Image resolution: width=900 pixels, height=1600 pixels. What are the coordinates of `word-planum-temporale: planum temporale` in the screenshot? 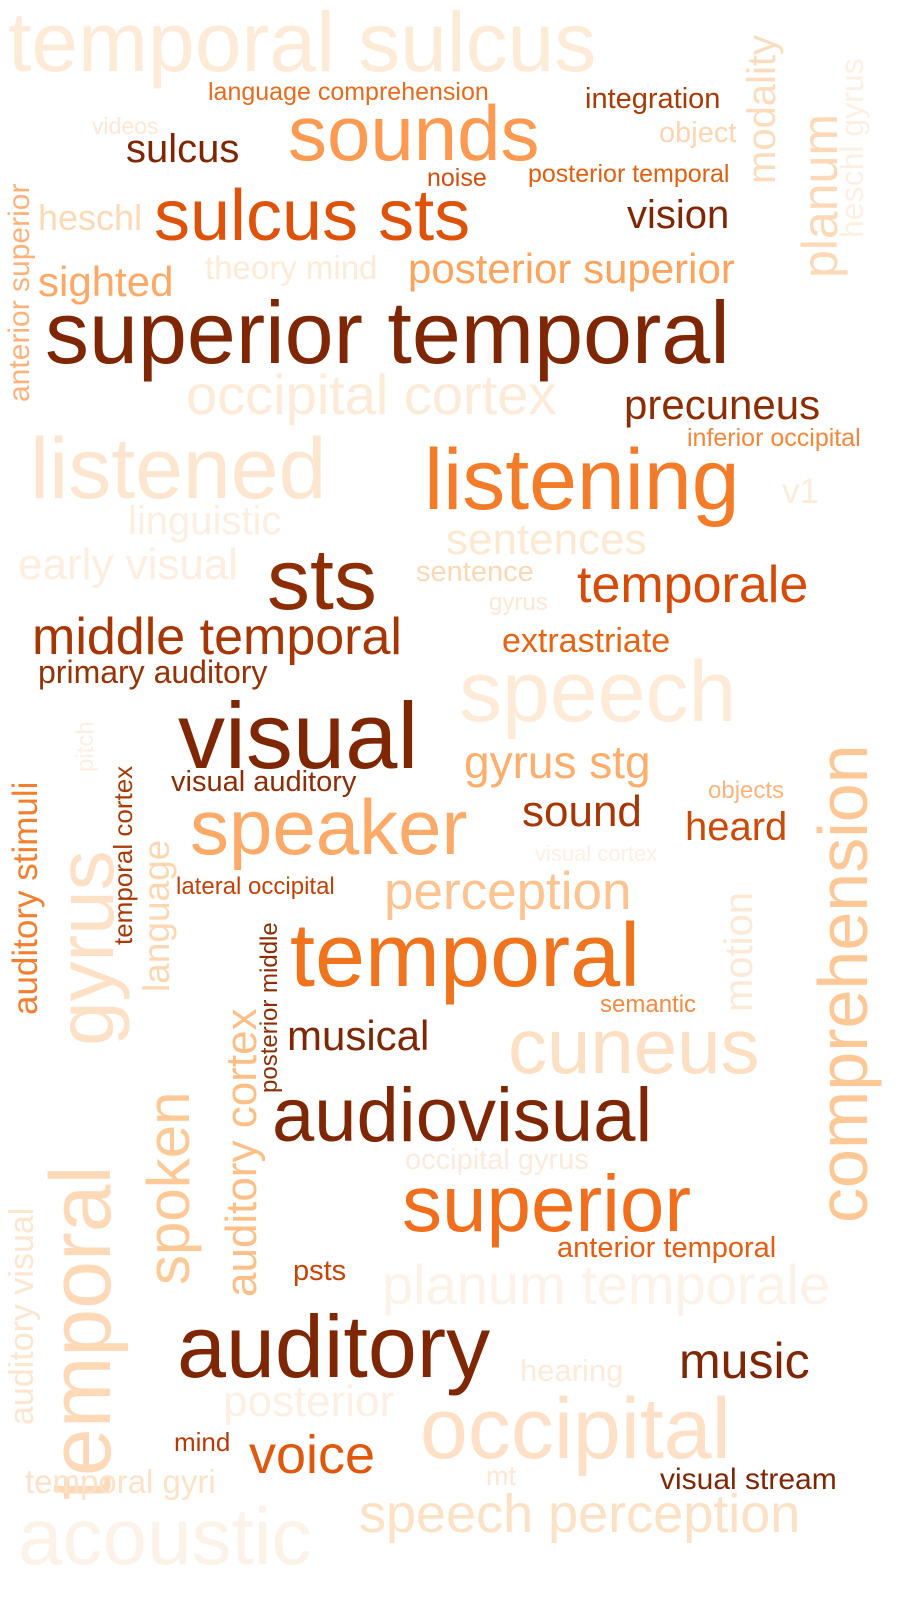 It's located at (606, 1284).